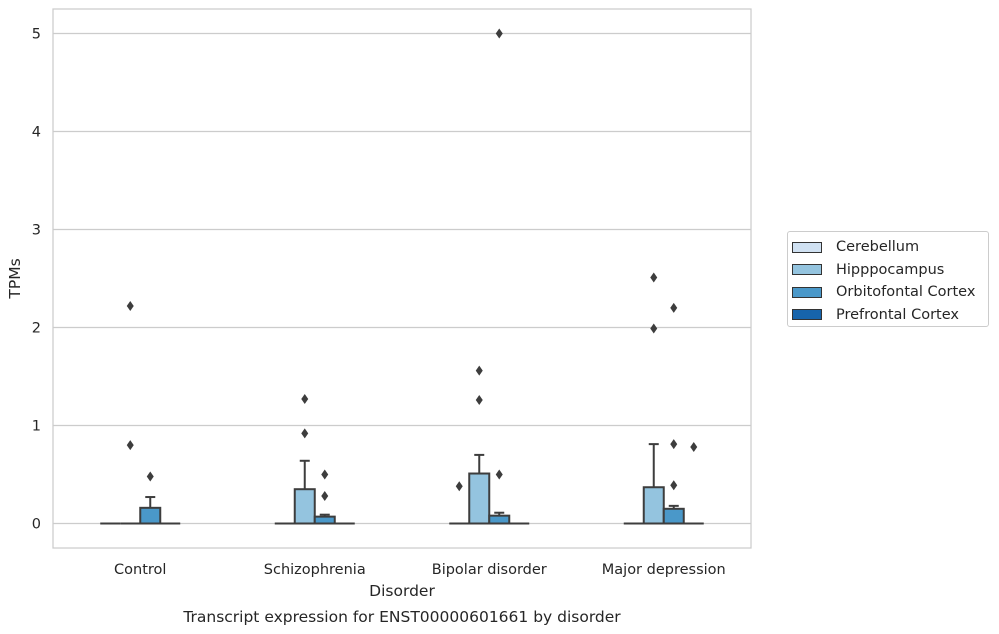 The width and height of the screenshot is (999, 634). Describe the element at coordinates (36, 427) in the screenshot. I see `y-tick-label: 1` at that location.